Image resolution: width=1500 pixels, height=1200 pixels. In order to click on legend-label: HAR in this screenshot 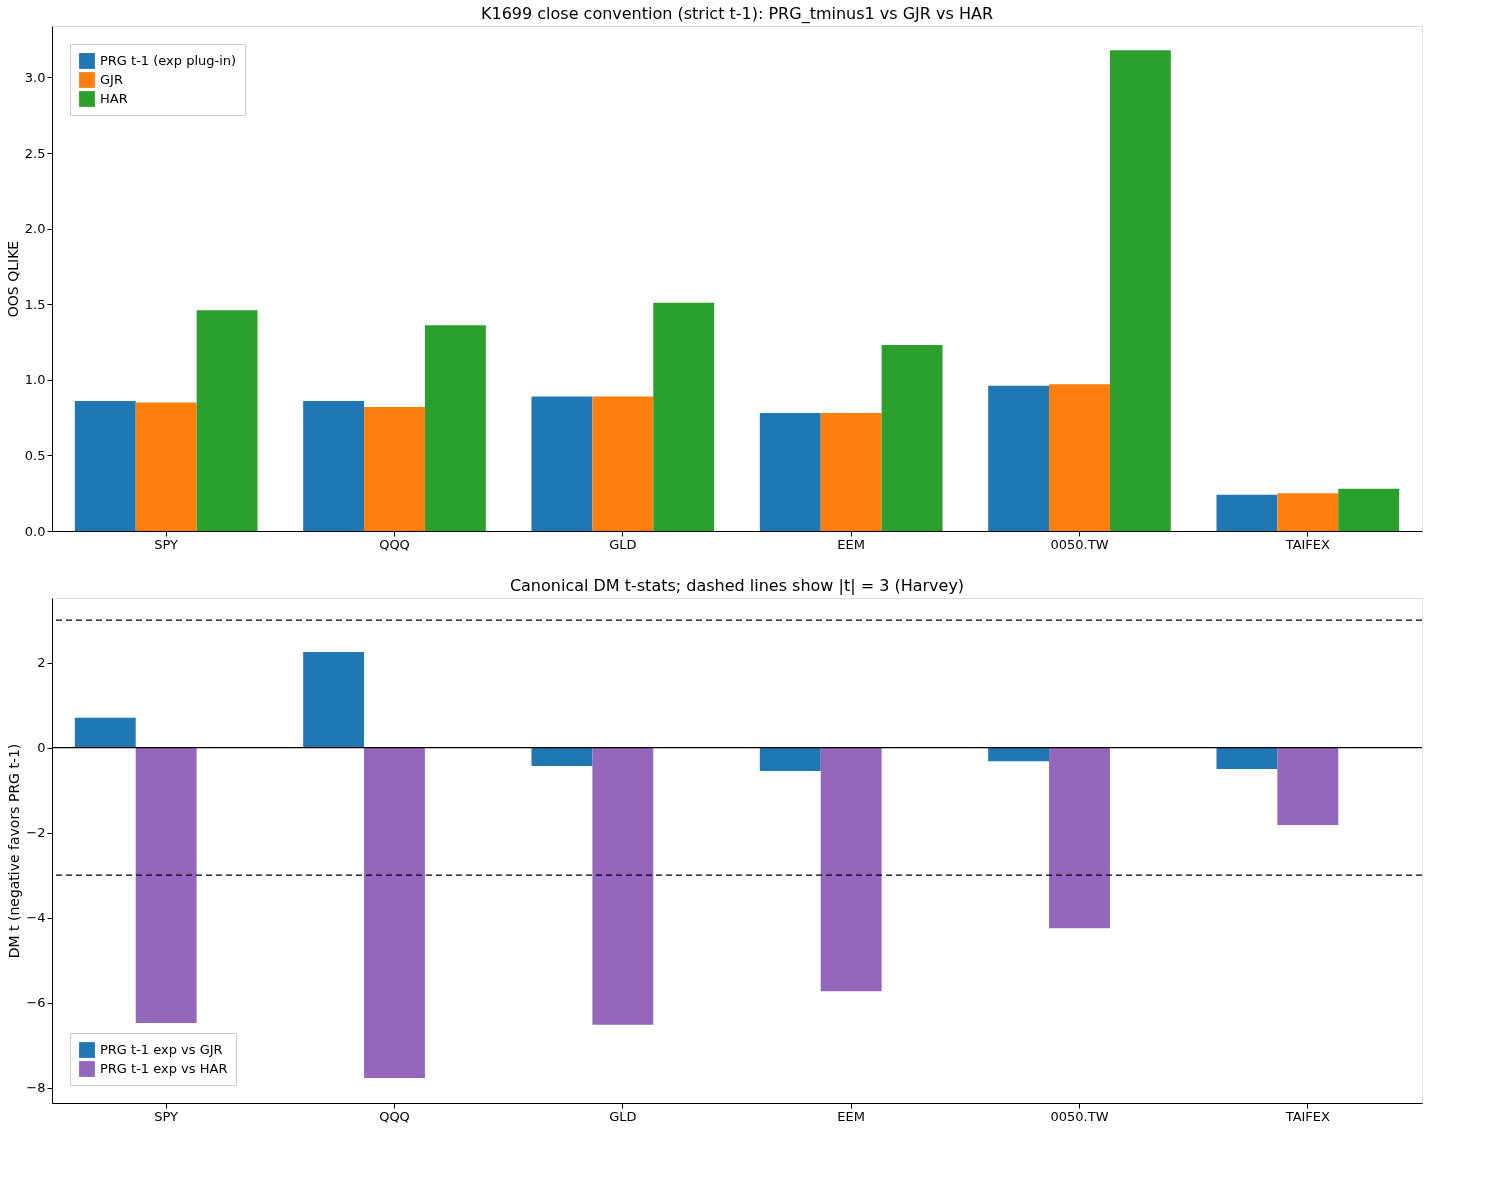, I will do `click(114, 98)`.